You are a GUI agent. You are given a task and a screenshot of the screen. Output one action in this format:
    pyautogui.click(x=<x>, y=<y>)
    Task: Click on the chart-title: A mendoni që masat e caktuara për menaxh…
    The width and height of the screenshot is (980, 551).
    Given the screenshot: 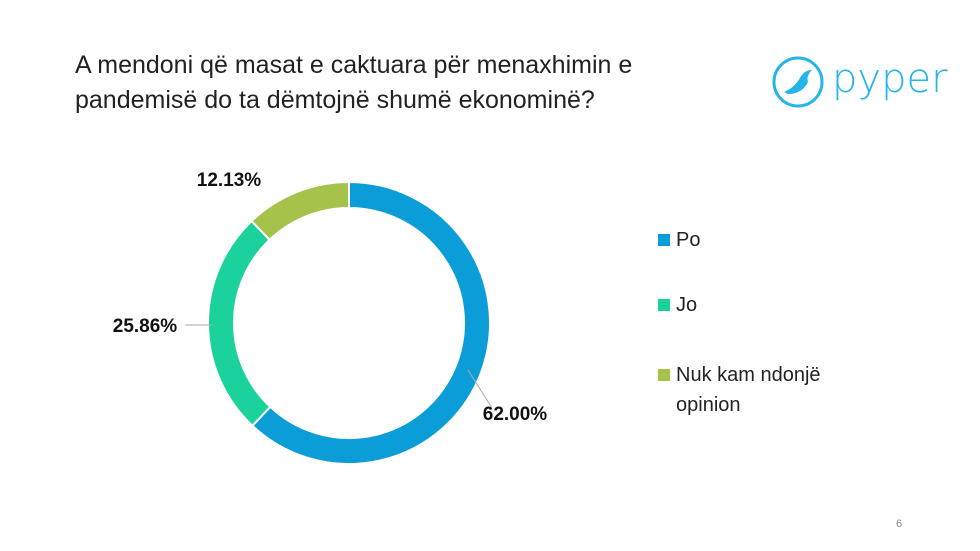 What is the action you would take?
    pyautogui.click(x=354, y=82)
    